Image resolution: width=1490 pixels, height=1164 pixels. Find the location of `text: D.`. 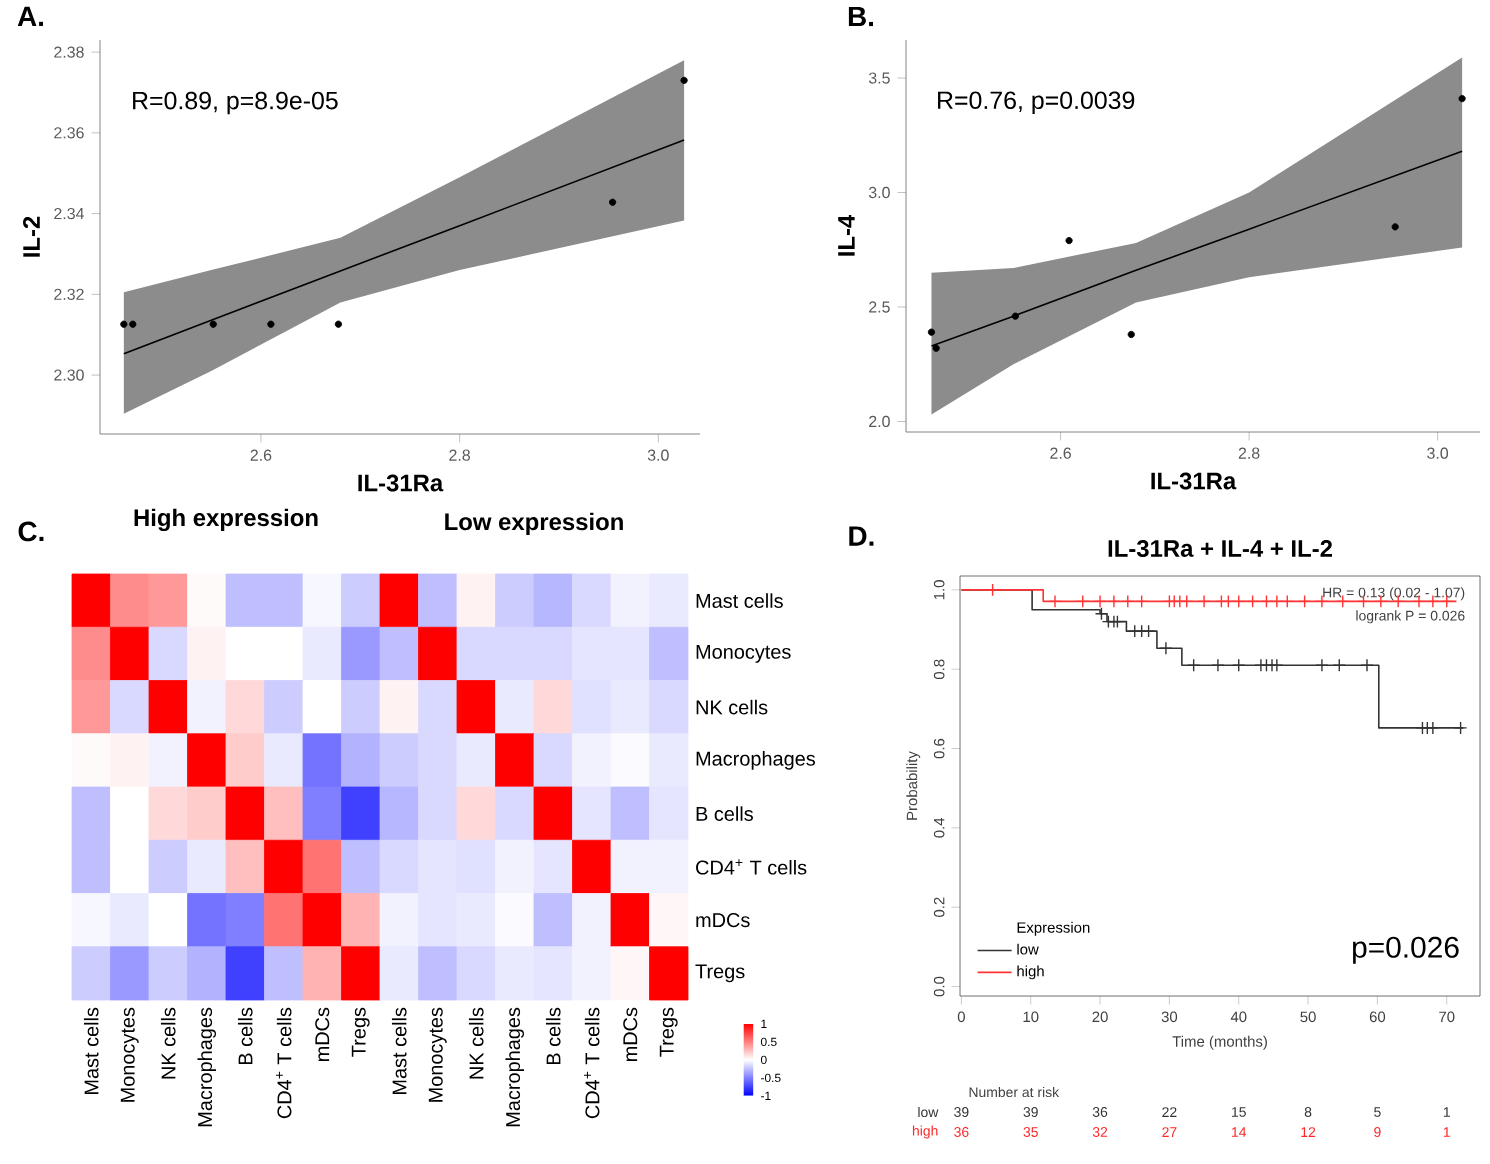

text: D. is located at coordinates (861, 536).